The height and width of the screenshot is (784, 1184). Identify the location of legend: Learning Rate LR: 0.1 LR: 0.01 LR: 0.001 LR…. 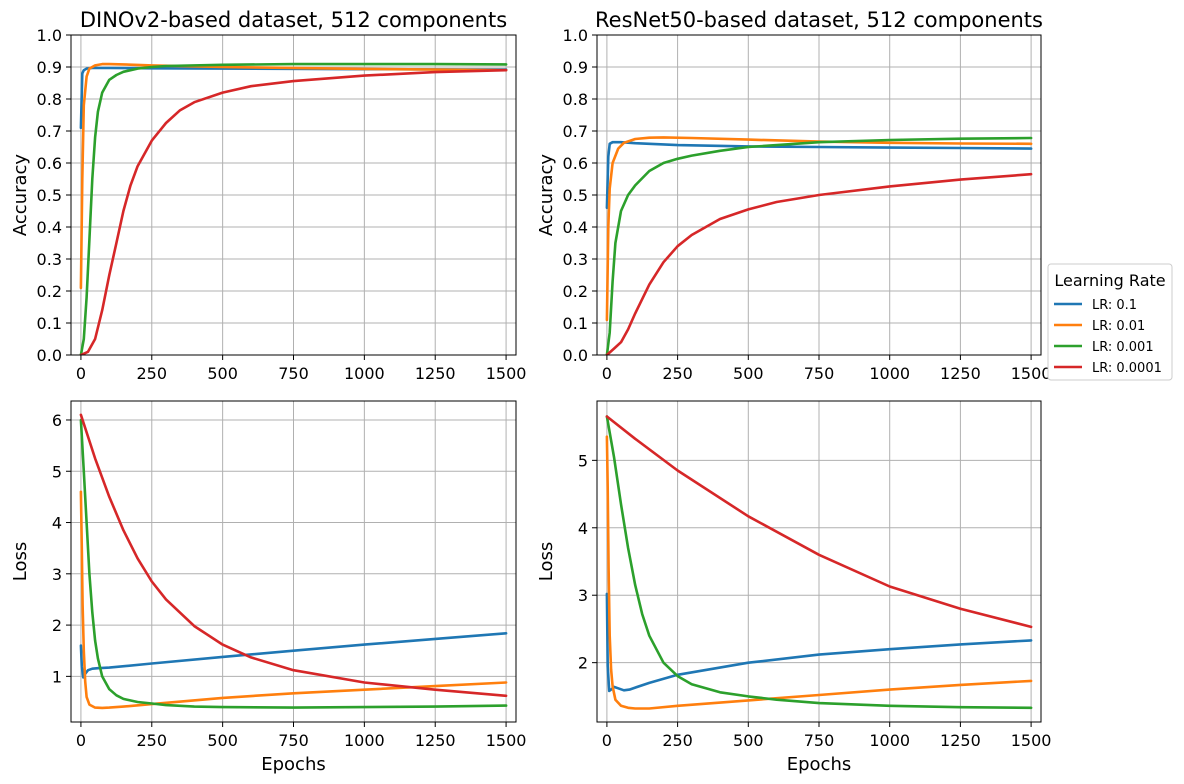
(1110, 322).